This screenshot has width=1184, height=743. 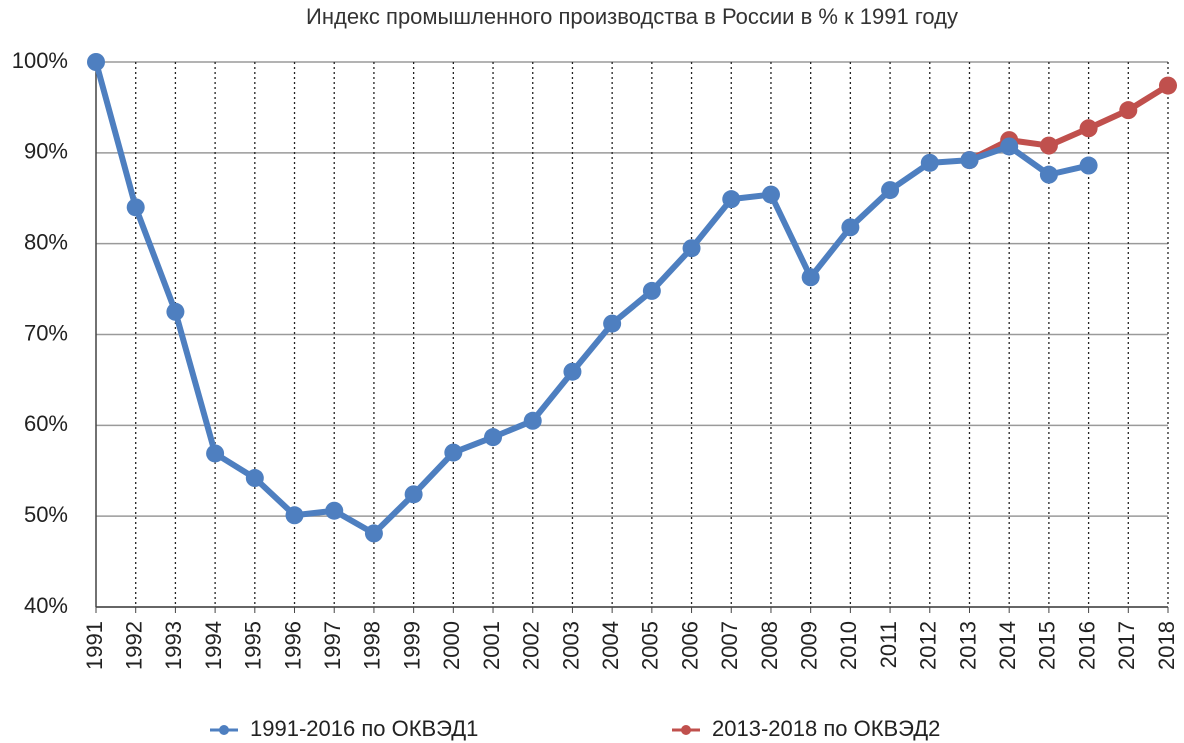 What do you see at coordinates (213, 645) in the screenshot?
I see `x-tick-label: 1994` at bounding box center [213, 645].